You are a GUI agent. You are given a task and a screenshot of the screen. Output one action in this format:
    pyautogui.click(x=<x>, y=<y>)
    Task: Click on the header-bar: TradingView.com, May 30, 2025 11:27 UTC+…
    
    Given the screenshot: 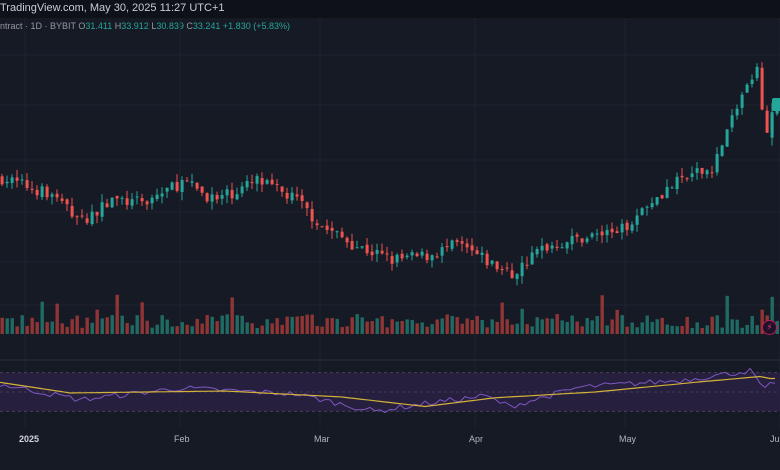 What is the action you would take?
    pyautogui.click(x=390, y=9)
    